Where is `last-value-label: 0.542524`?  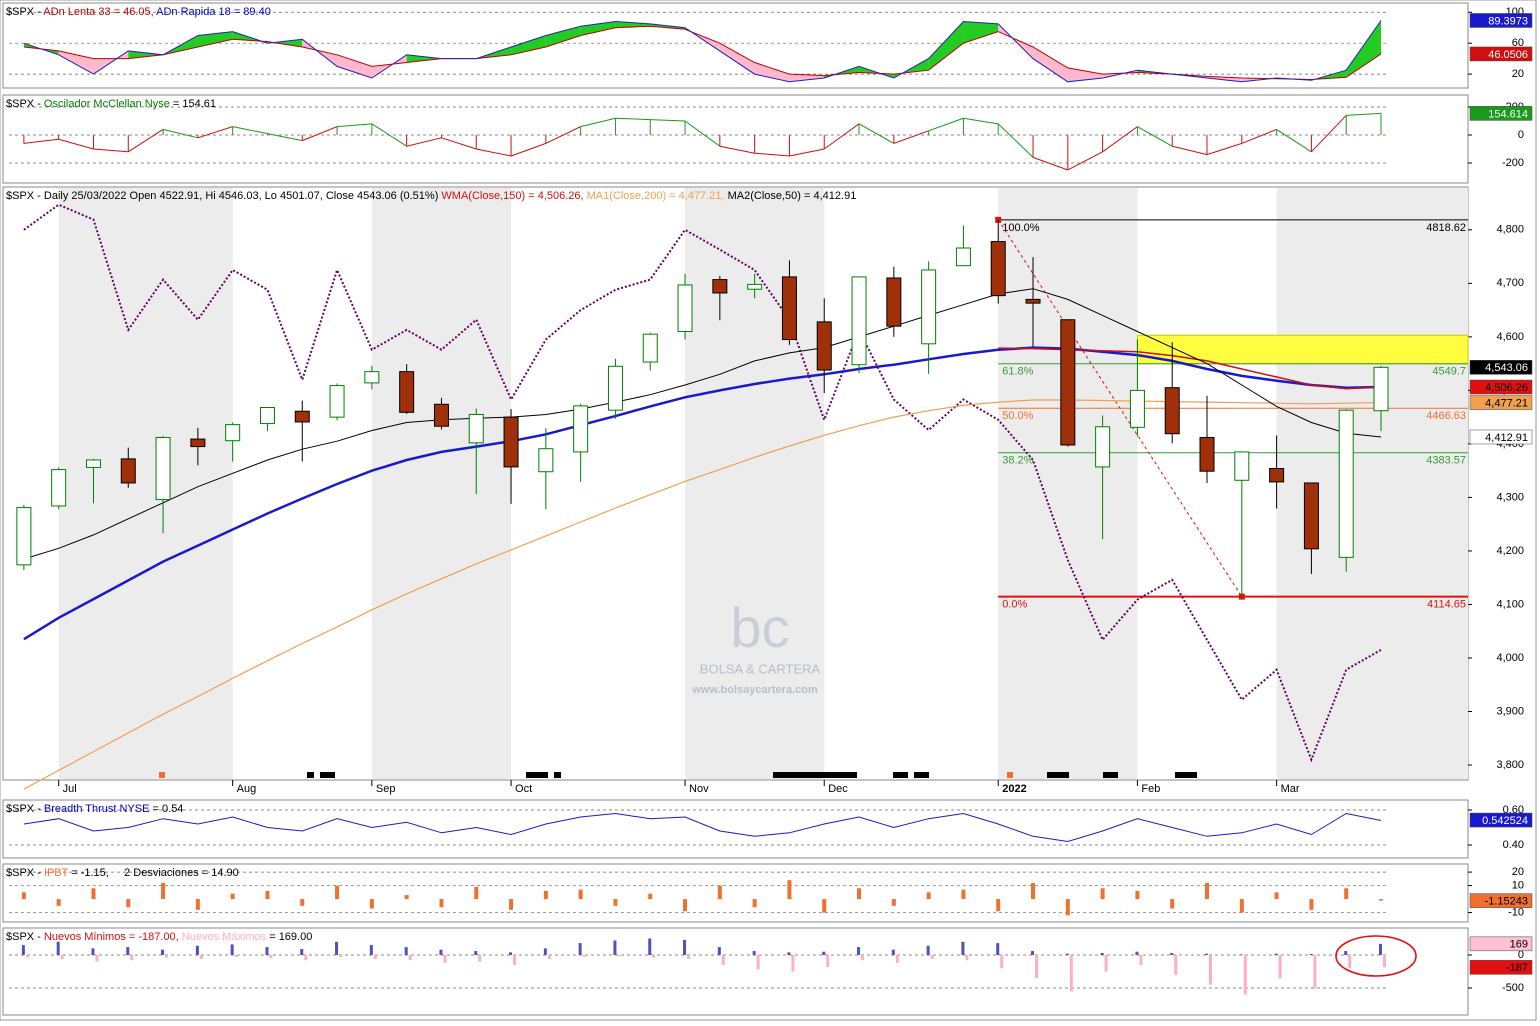
last-value-label: 0.542524 is located at coordinates (1505, 821).